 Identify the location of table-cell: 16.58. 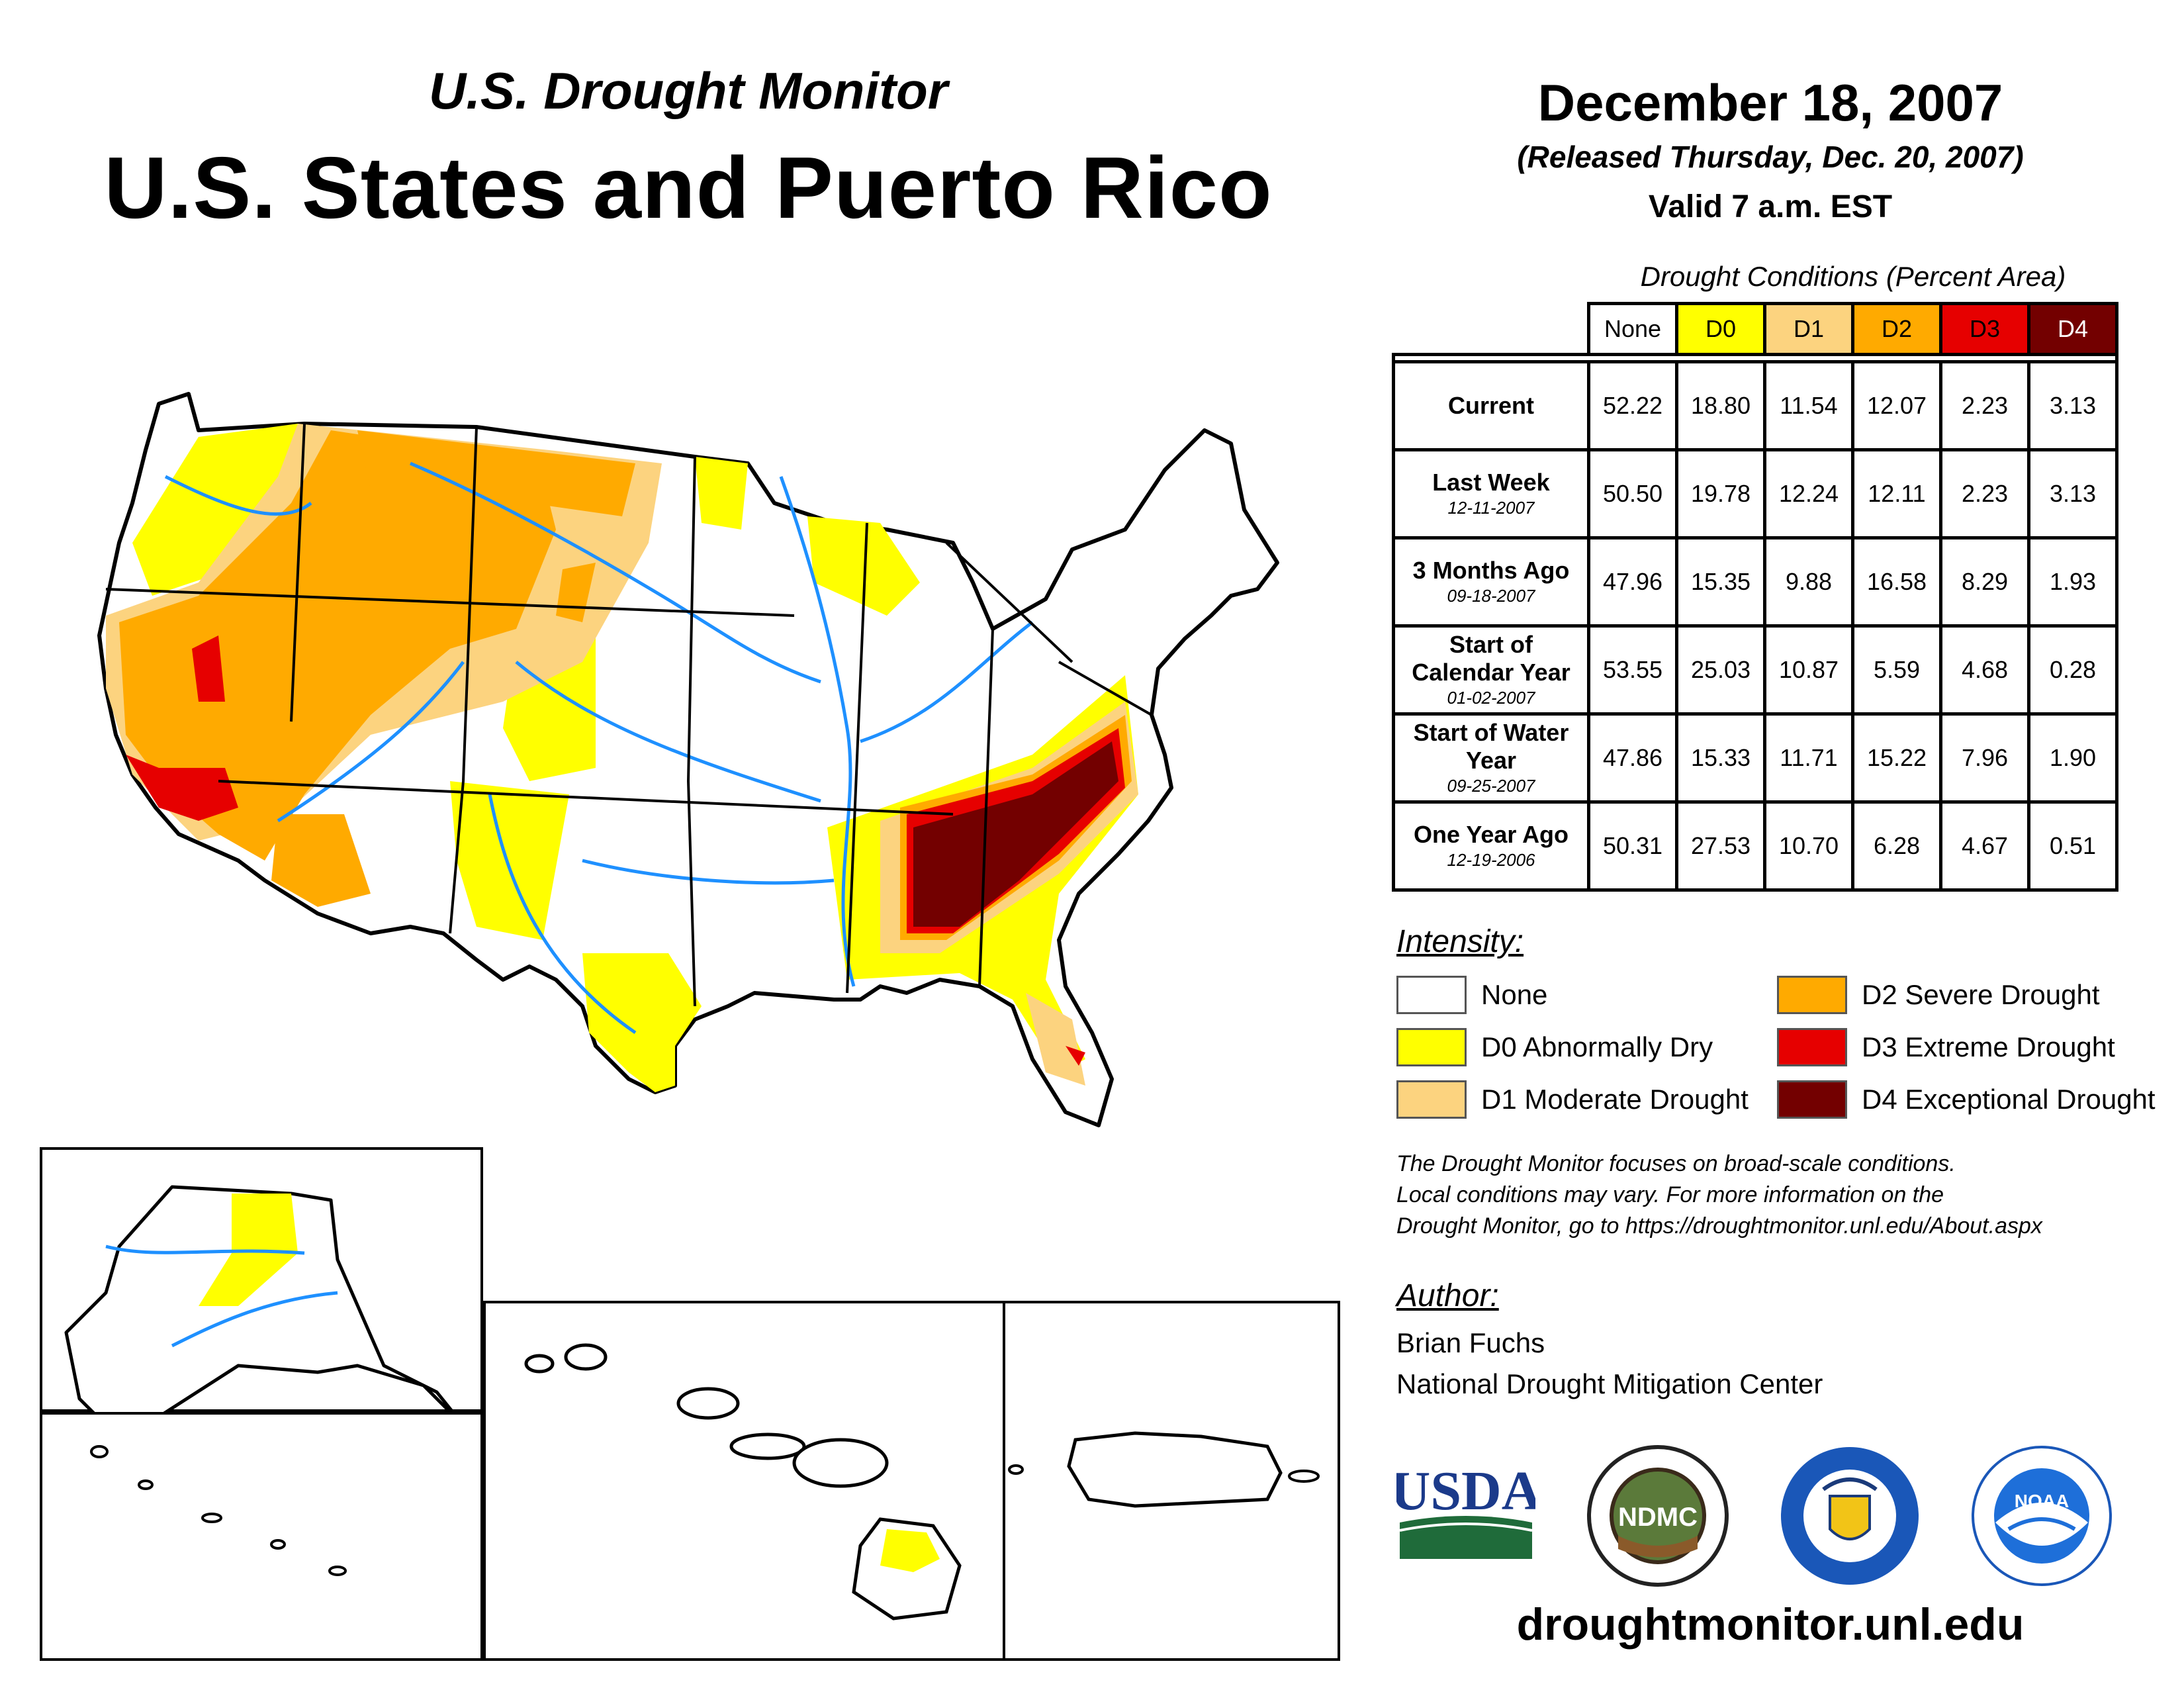
(1897, 582).